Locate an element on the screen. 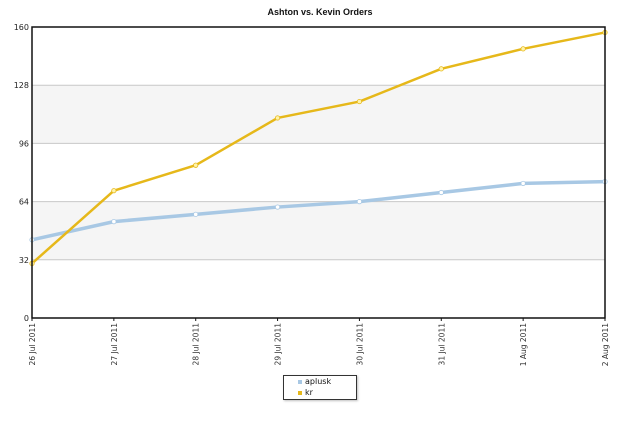  legend-label: aplusk is located at coordinates (318, 381).